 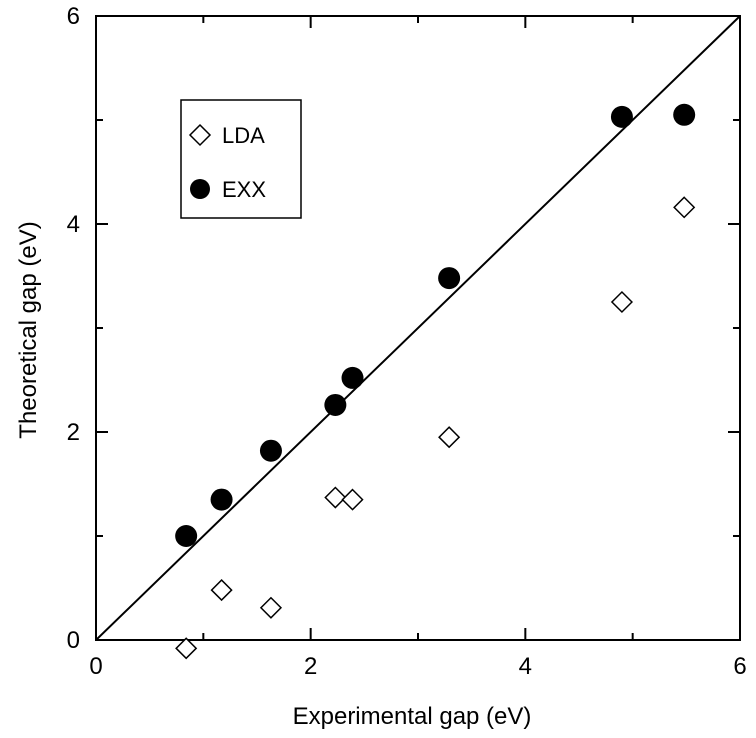 I want to click on y-tick-label: 4, so click(x=73, y=224).